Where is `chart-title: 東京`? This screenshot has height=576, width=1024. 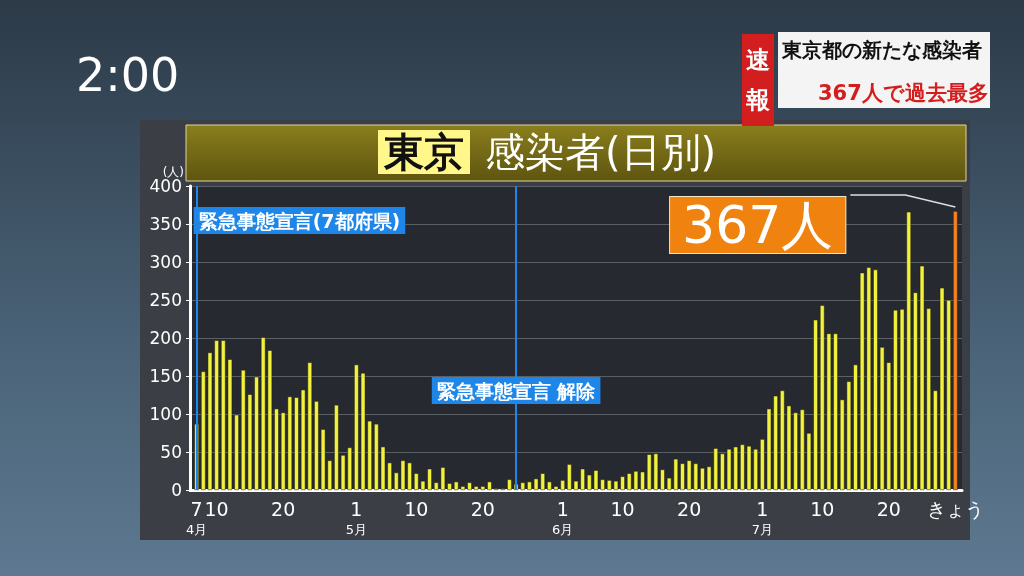 chart-title: 東京 is located at coordinates (423, 152).